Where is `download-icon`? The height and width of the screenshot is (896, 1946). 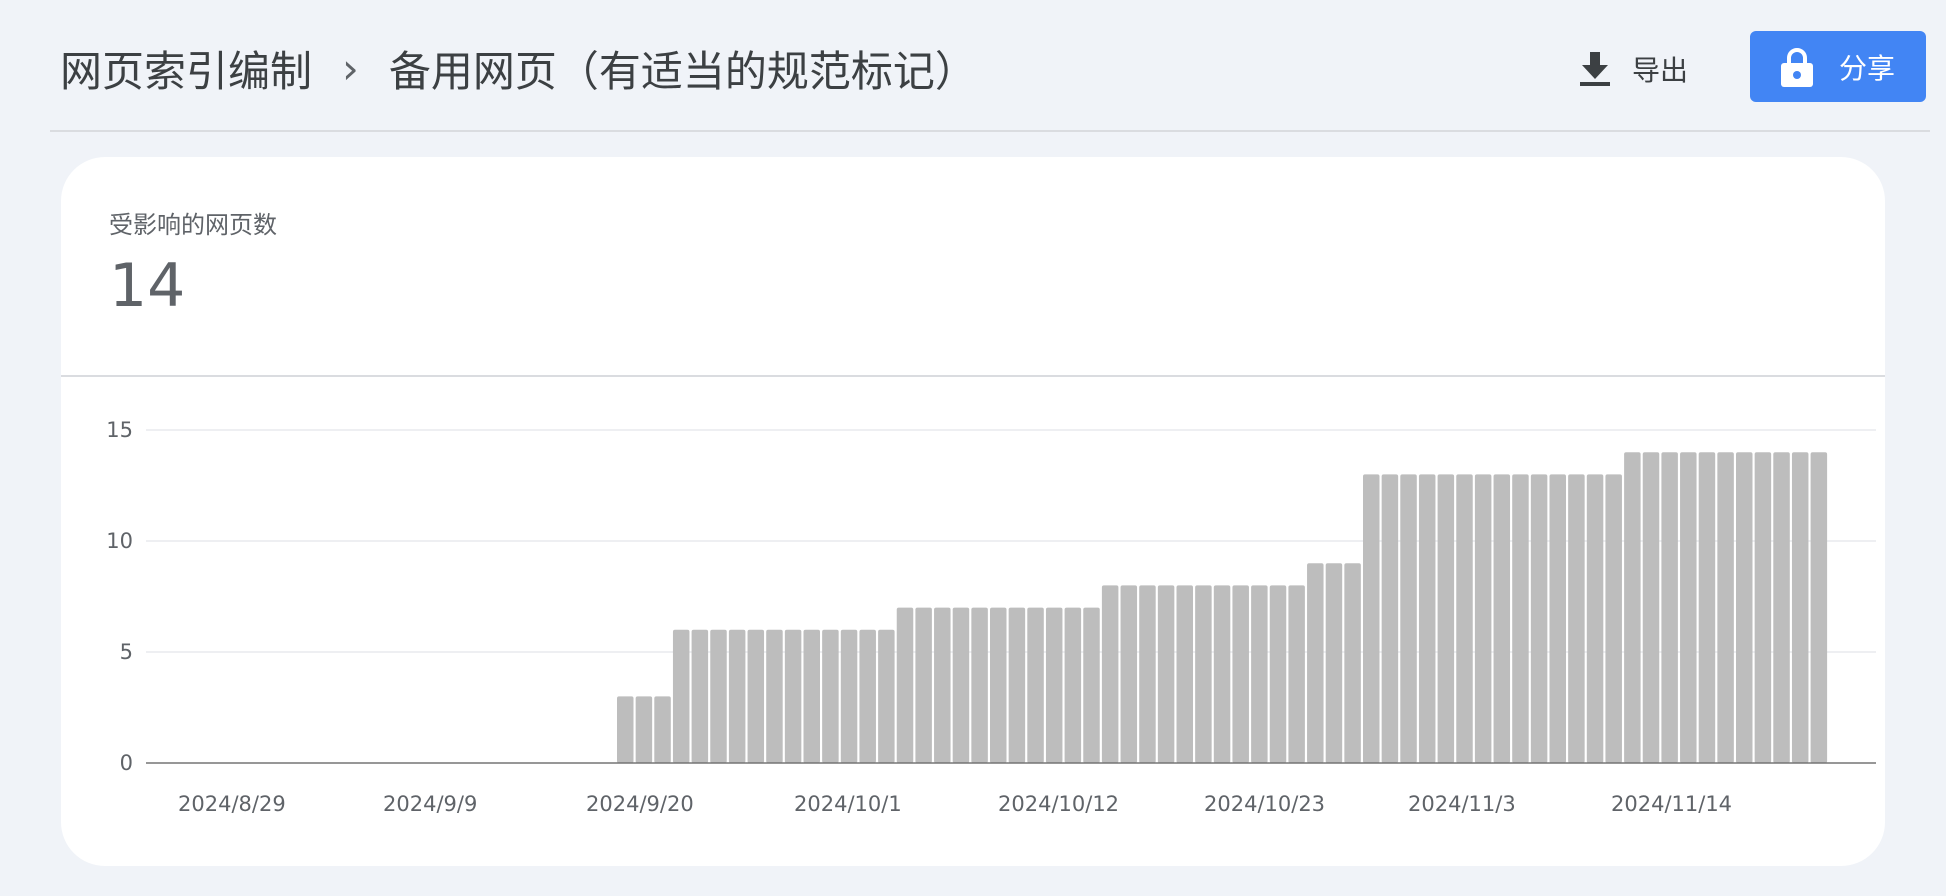 download-icon is located at coordinates (1595, 69).